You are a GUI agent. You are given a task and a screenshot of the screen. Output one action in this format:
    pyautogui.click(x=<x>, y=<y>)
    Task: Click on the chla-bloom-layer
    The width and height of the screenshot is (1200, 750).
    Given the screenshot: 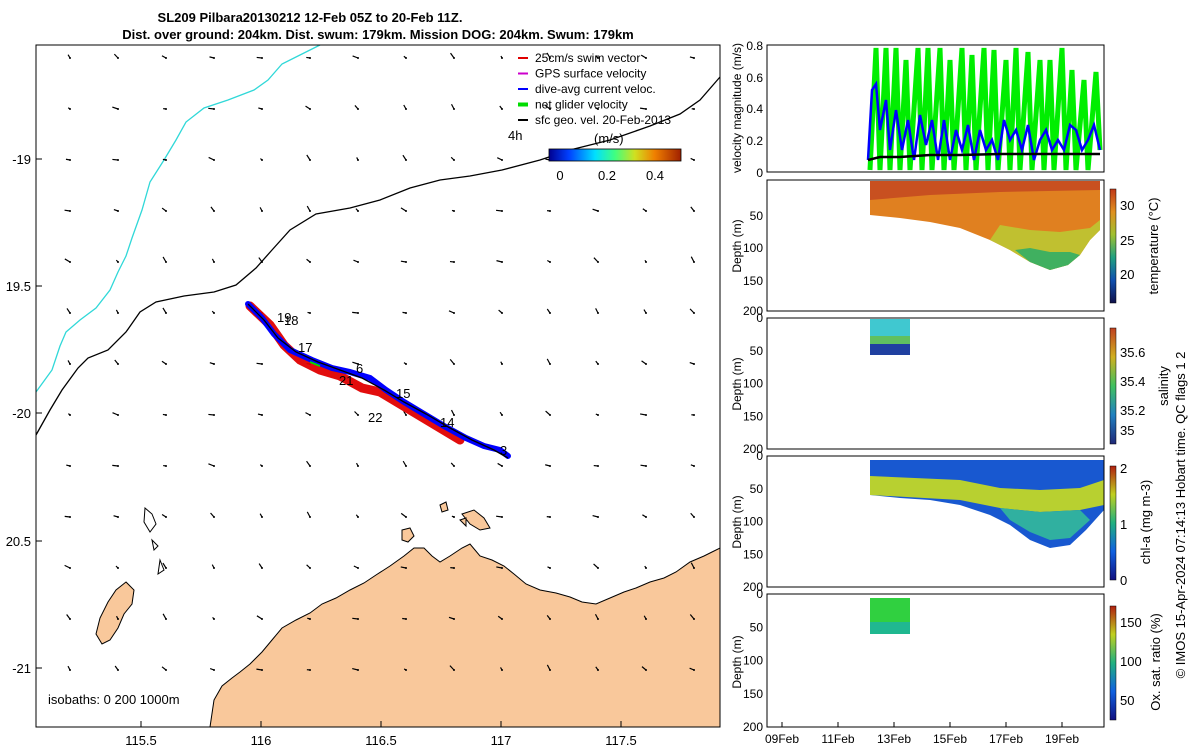 What is the action you would take?
    pyautogui.click(x=987, y=494)
    